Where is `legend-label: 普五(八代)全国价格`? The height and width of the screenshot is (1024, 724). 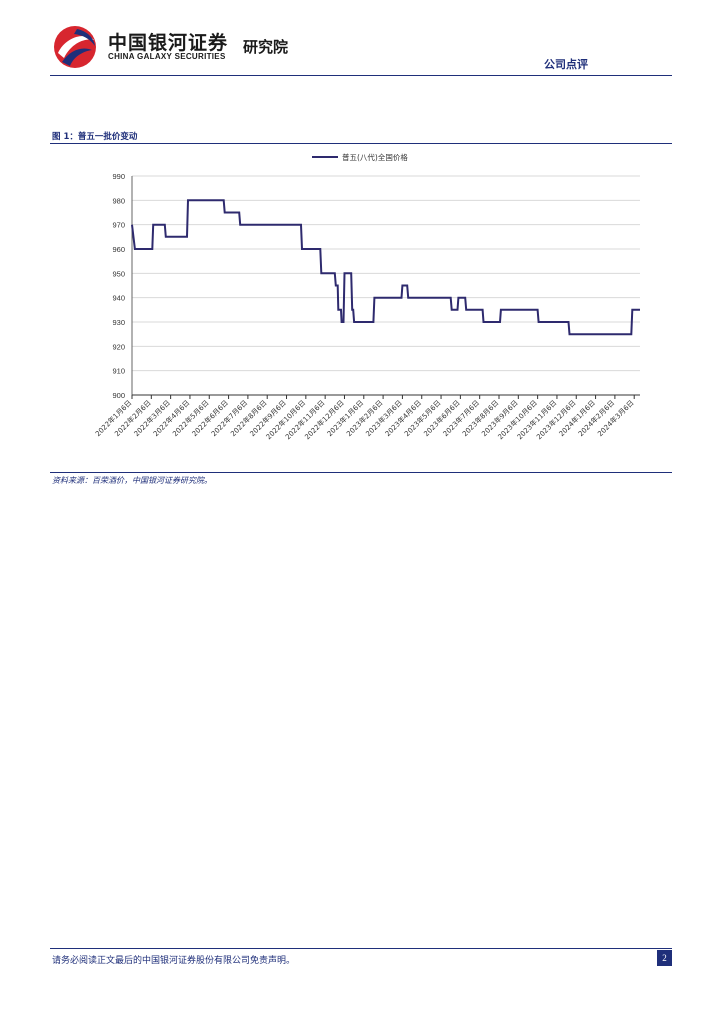
legend-label: 普五(八代)全国价格 is located at coordinates (375, 157).